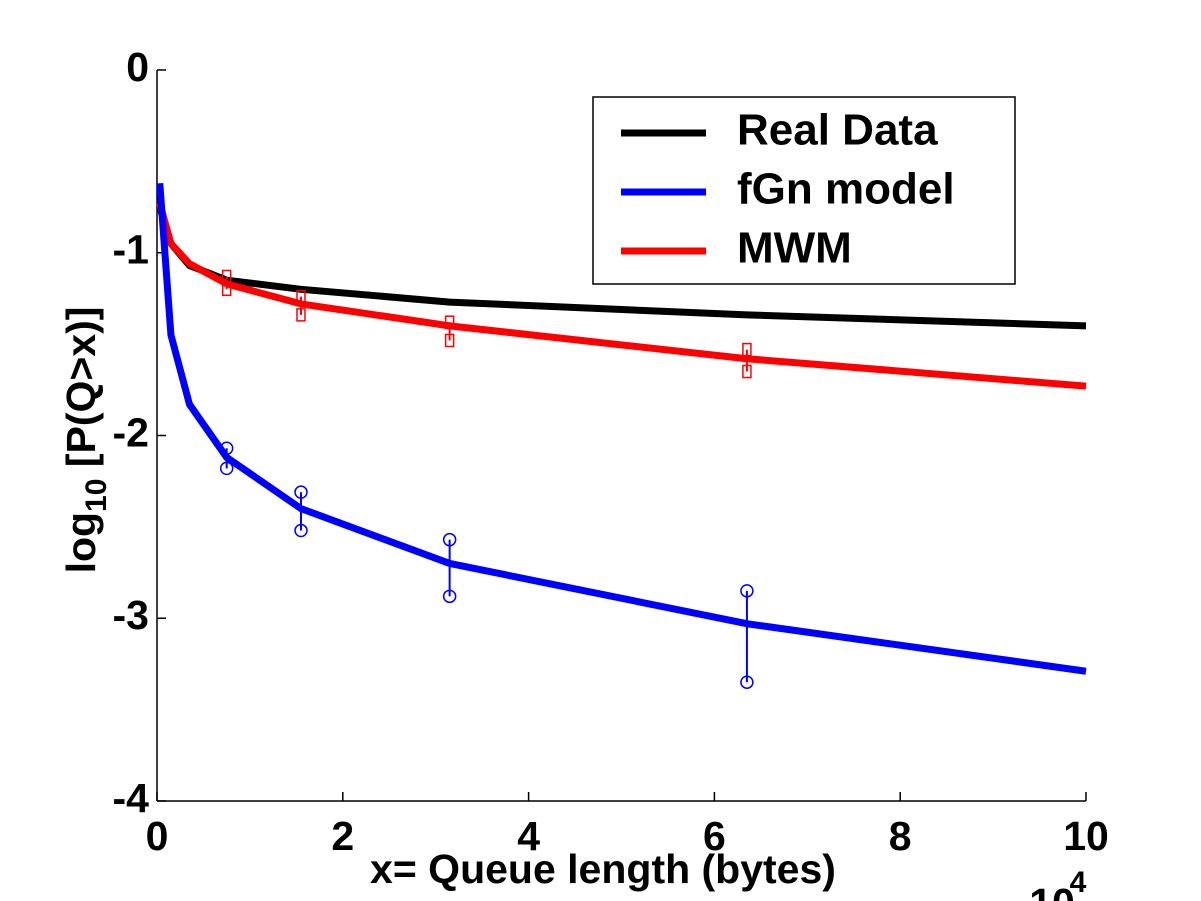 Image resolution: width=1201 pixels, height=901 pixels. What do you see at coordinates (603, 869) in the screenshot?
I see `x-axis-label: x= Queue length (bytes)` at bounding box center [603, 869].